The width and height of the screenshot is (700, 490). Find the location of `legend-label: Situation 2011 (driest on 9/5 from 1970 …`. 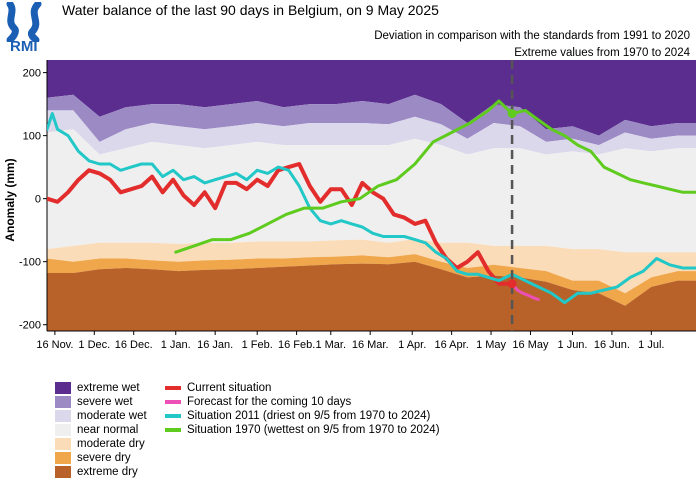

legend-label: Situation 2011 (driest on 9/5 from 1970 … is located at coordinates (309, 416).